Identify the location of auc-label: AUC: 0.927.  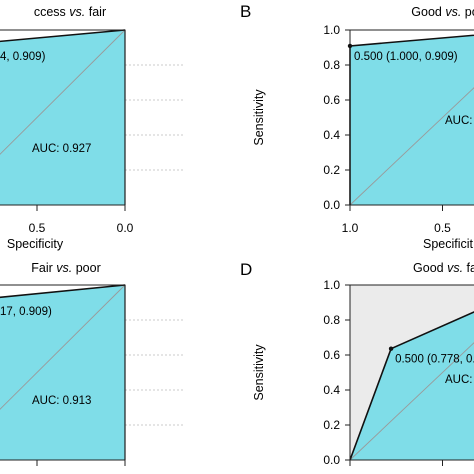
(61, 149).